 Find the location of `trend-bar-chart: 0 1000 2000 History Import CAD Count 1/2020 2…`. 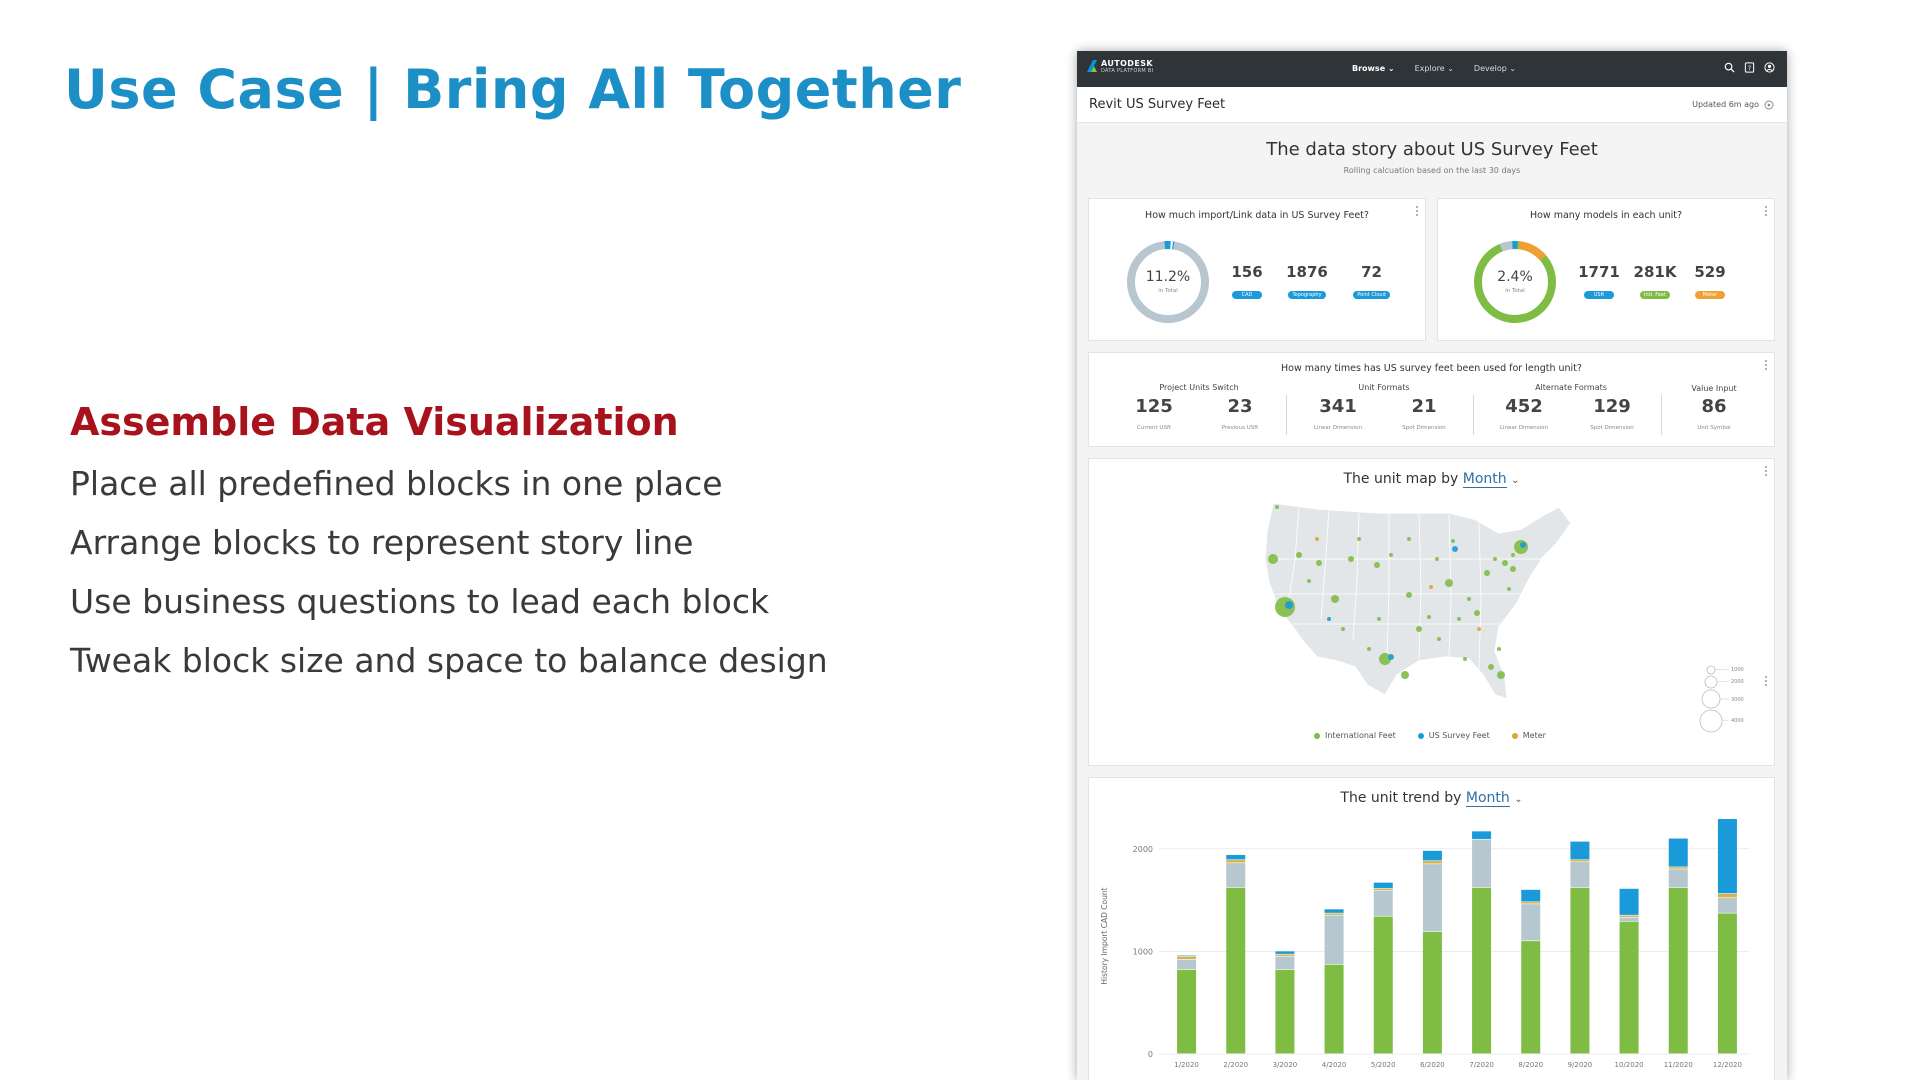

trend-bar-chart: 0 1000 2000 History Import CAD Count 1/2020 2… is located at coordinates (1424, 944).